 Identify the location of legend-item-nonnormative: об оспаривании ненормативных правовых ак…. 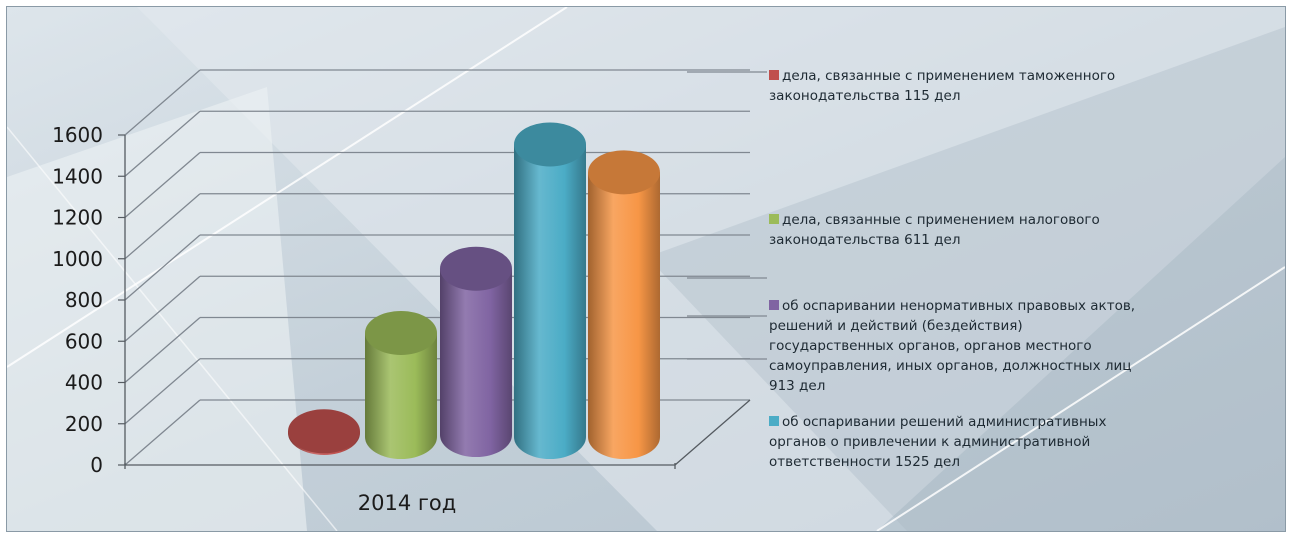
(979, 346).